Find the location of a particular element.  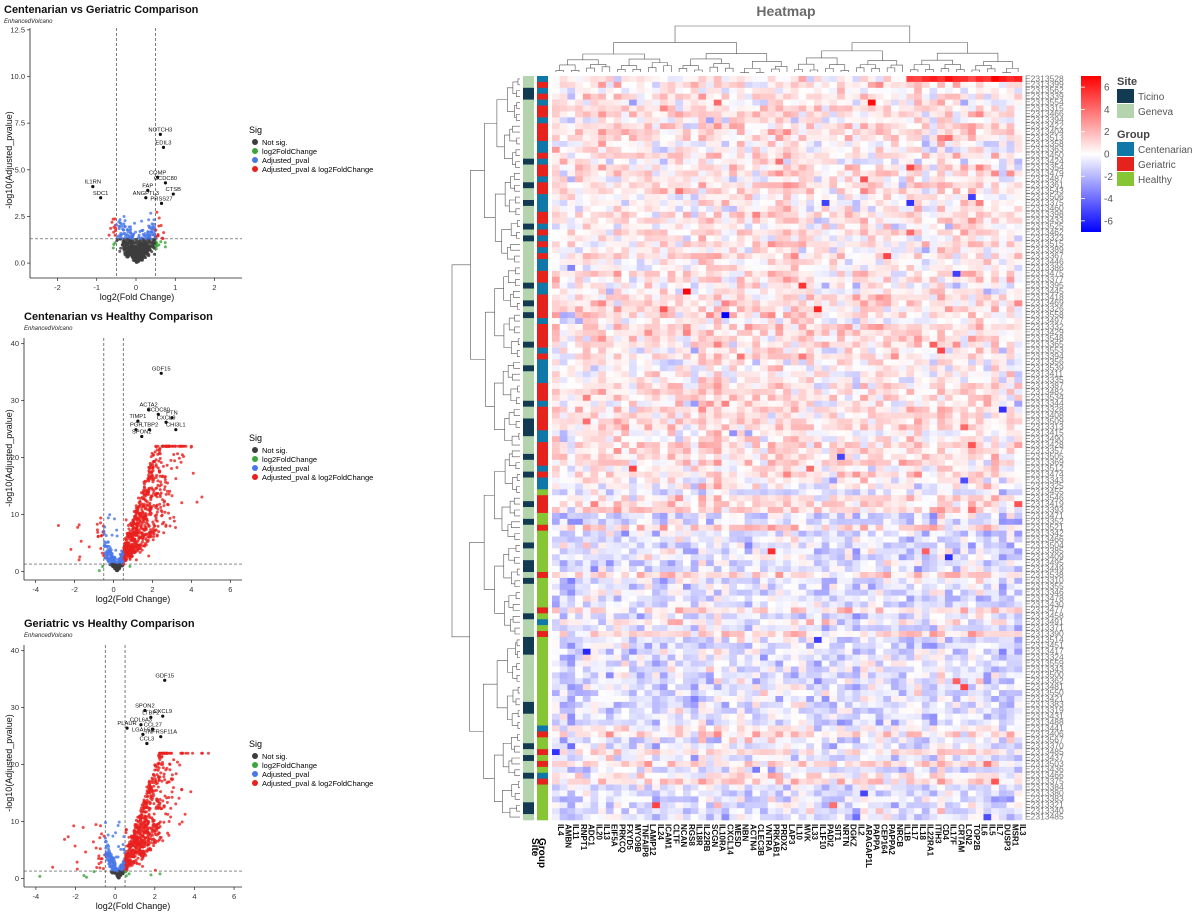

y-tick-label: 2.5 is located at coordinates (20, 216).